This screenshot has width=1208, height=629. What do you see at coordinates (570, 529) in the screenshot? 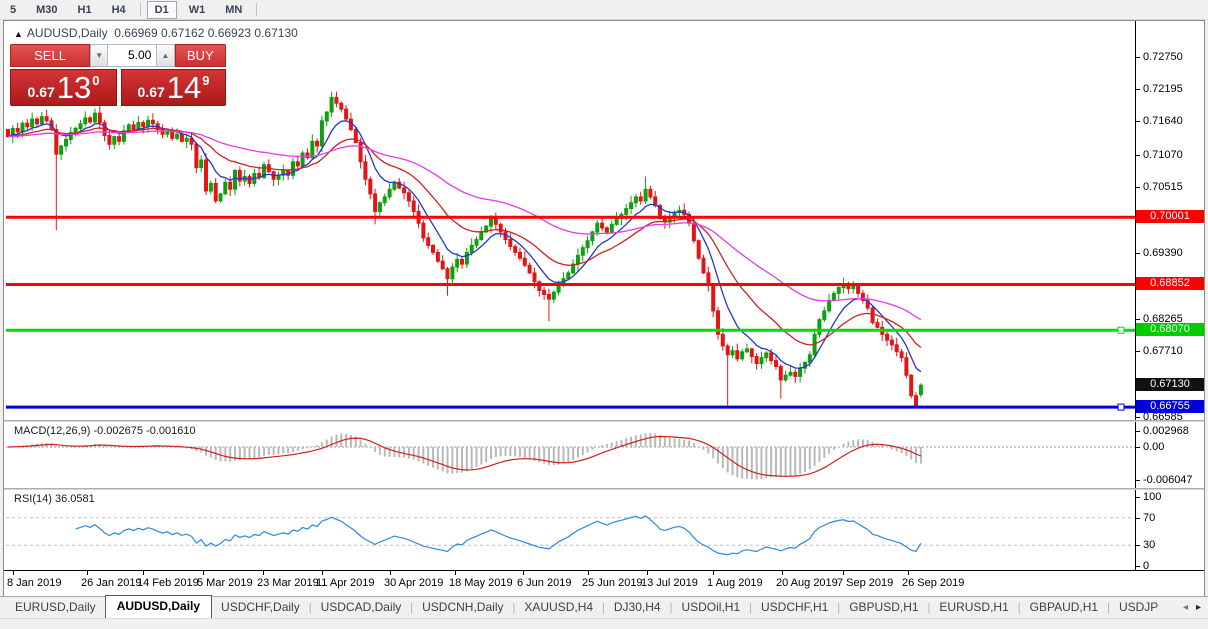
I see `rsi-chart-canvas` at bounding box center [570, 529].